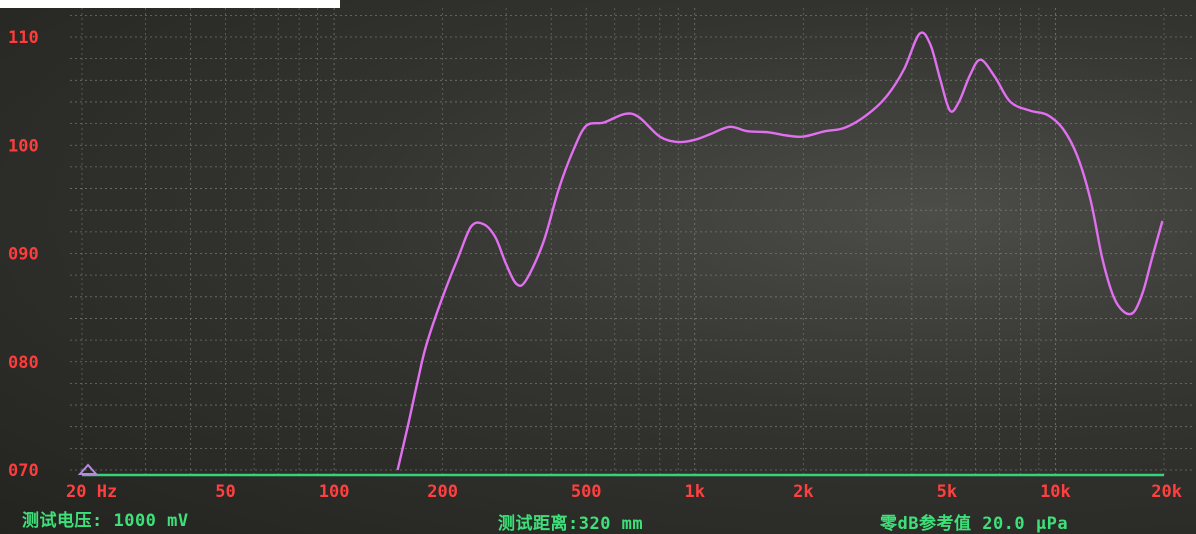  Describe the element at coordinates (88, 469) in the screenshot. I see `start-marker-icon` at that location.